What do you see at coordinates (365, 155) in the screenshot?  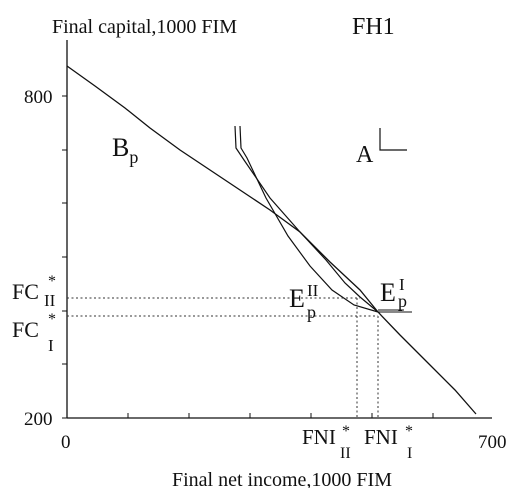 I see `a-label: A` at bounding box center [365, 155].